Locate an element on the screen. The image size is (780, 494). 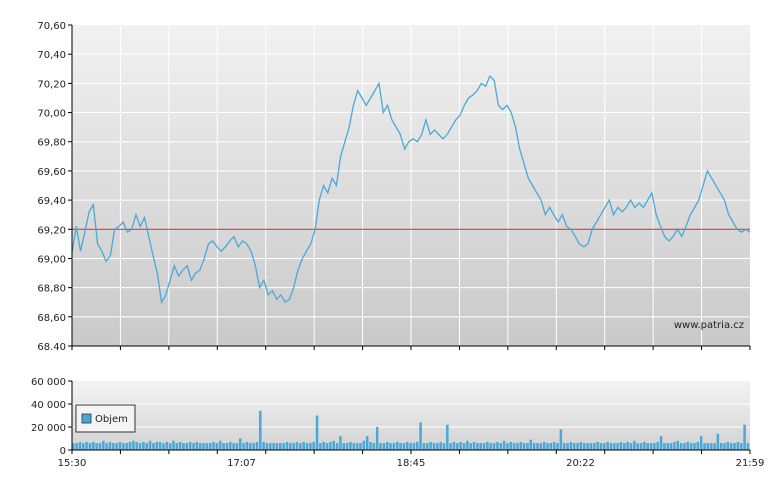
price-y-tick-label: 69,00 is located at coordinates (51, 259).